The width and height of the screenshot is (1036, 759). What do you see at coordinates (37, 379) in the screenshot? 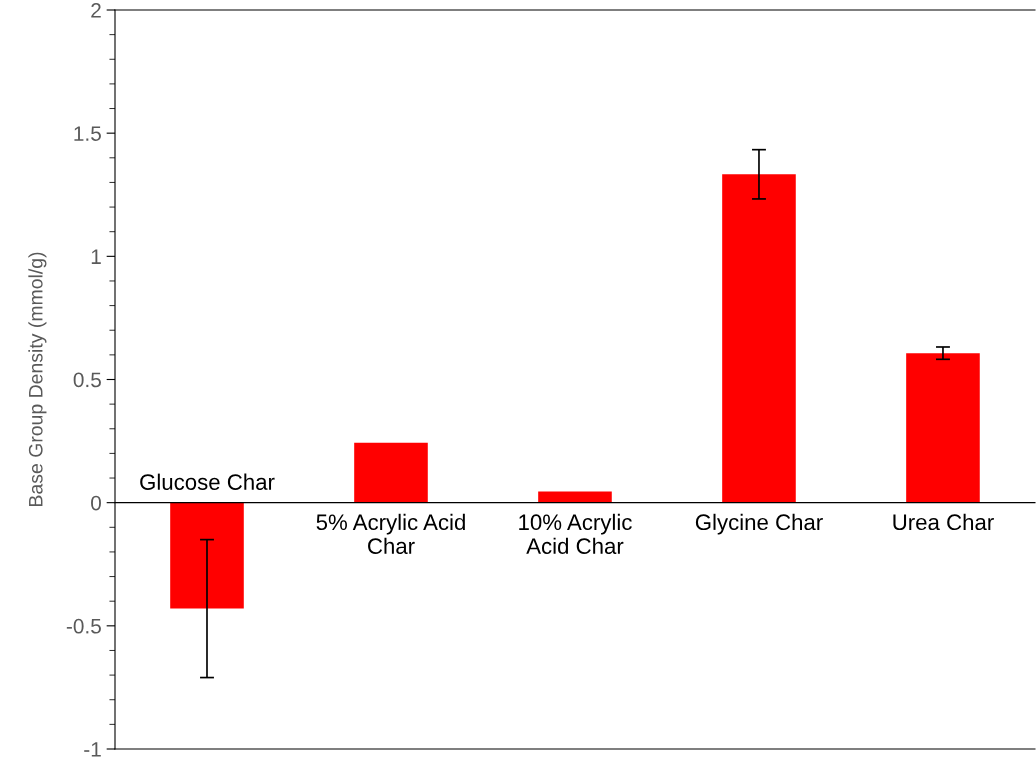
I see `y-axis-title: Base Group Density (mmol/g)` at bounding box center [37, 379].